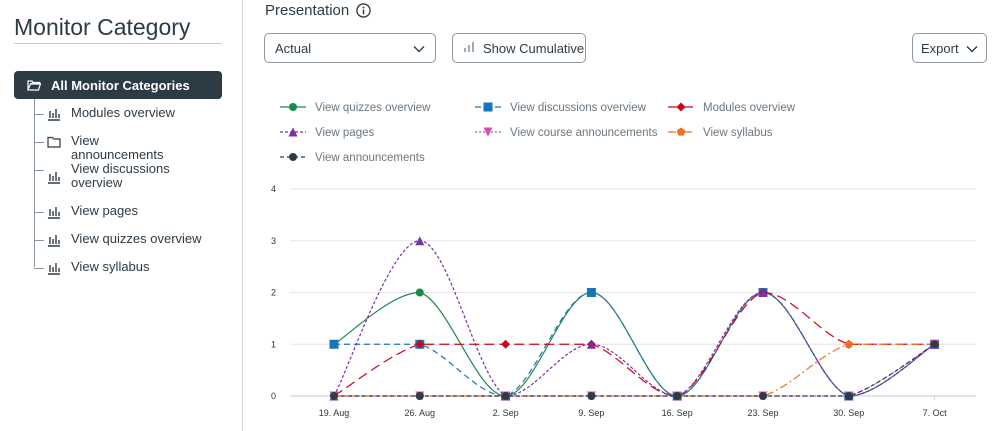  Describe the element at coordinates (749, 108) in the screenshot. I see `legend-label: Modules overview` at that location.